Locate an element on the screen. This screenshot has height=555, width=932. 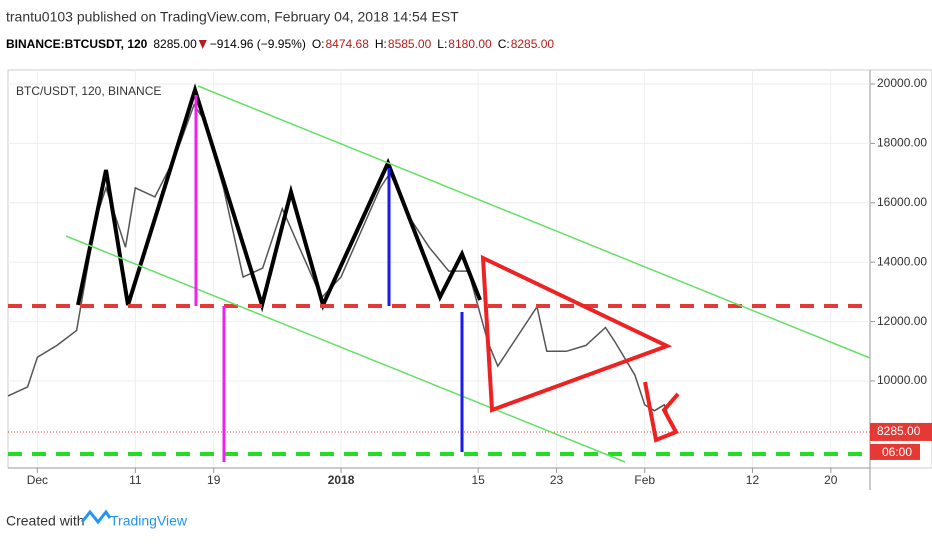
y-tick-label: 18000.00 is located at coordinates (902, 143).